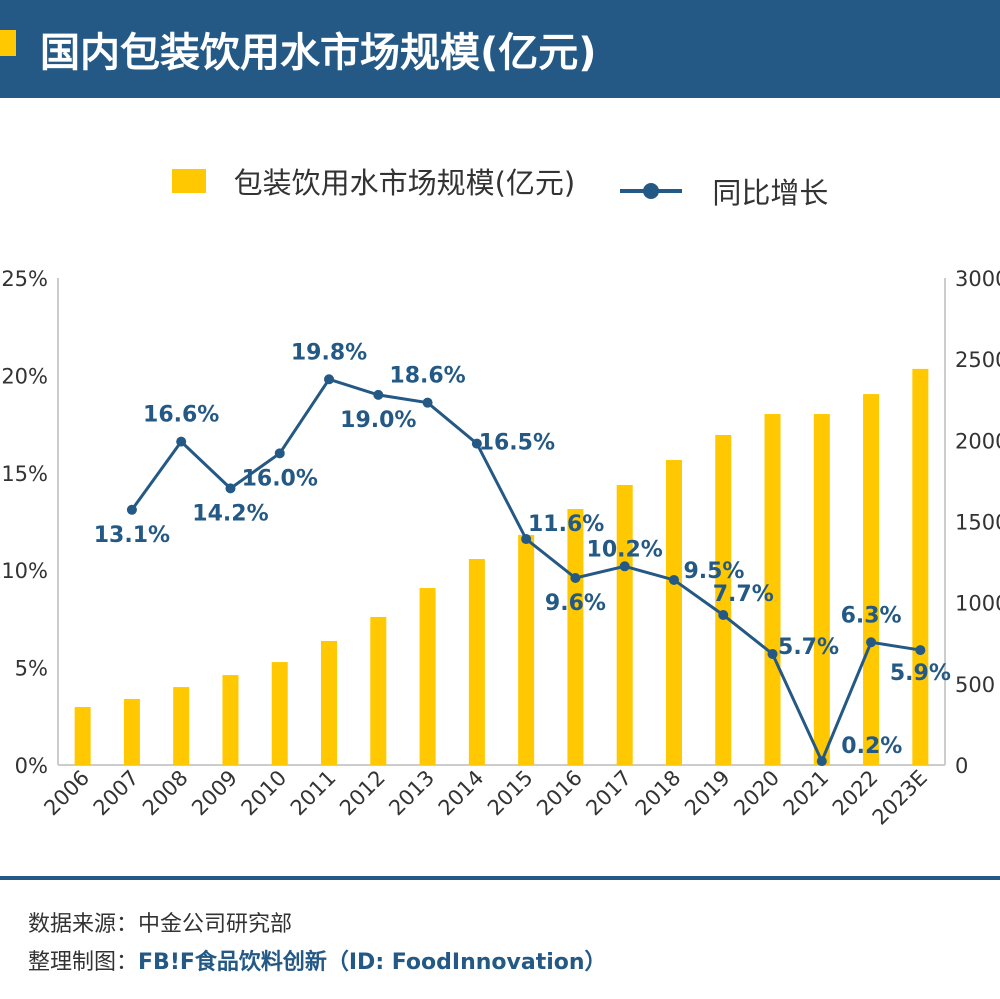 The image size is (1000, 999). Describe the element at coordinates (181, 415) in the screenshot. I see `growth-label: 16.6%` at that location.